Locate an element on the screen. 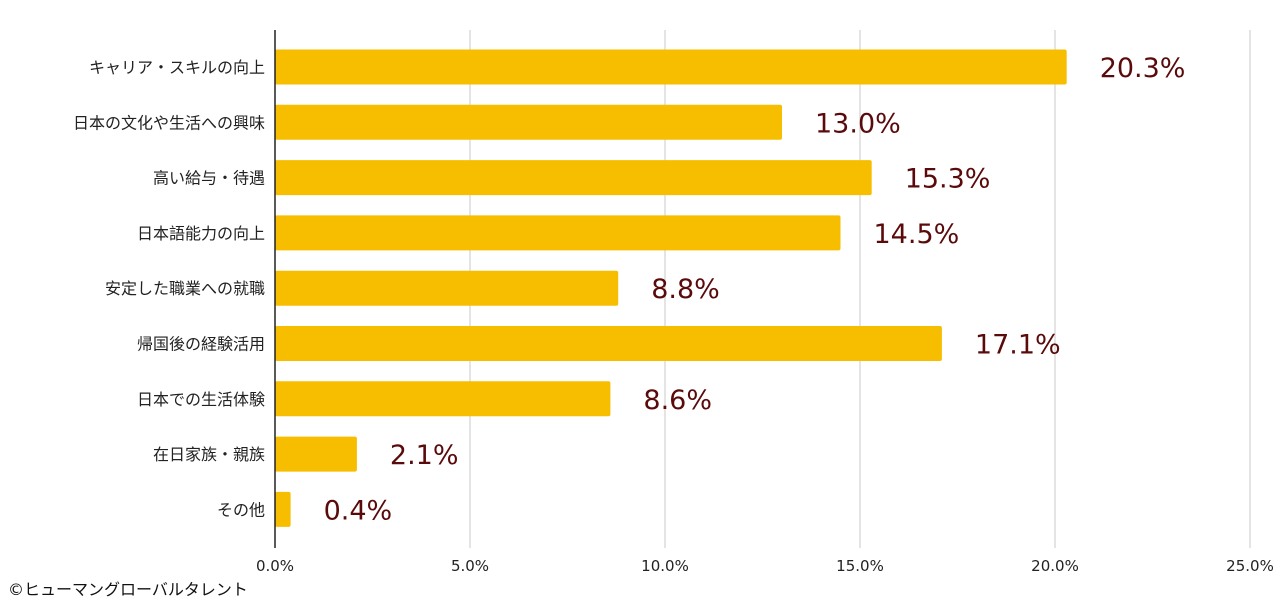 This screenshot has height=606, width=1280. x-tick-label: 25.0% is located at coordinates (1250, 566).